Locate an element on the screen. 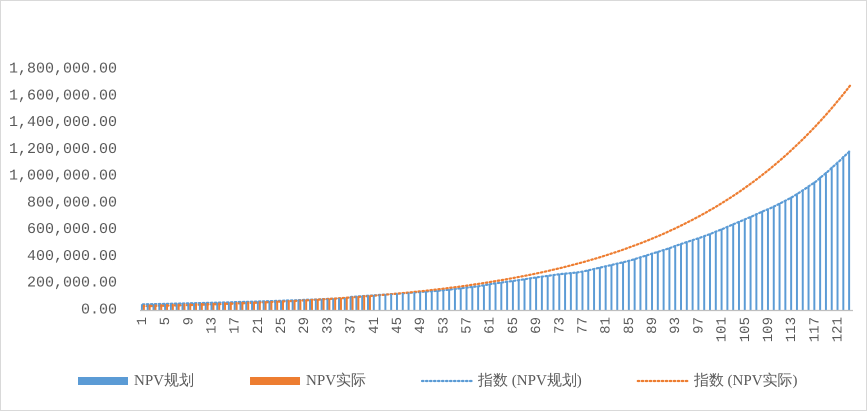  x-tick-label: 117 is located at coordinates (815, 329).